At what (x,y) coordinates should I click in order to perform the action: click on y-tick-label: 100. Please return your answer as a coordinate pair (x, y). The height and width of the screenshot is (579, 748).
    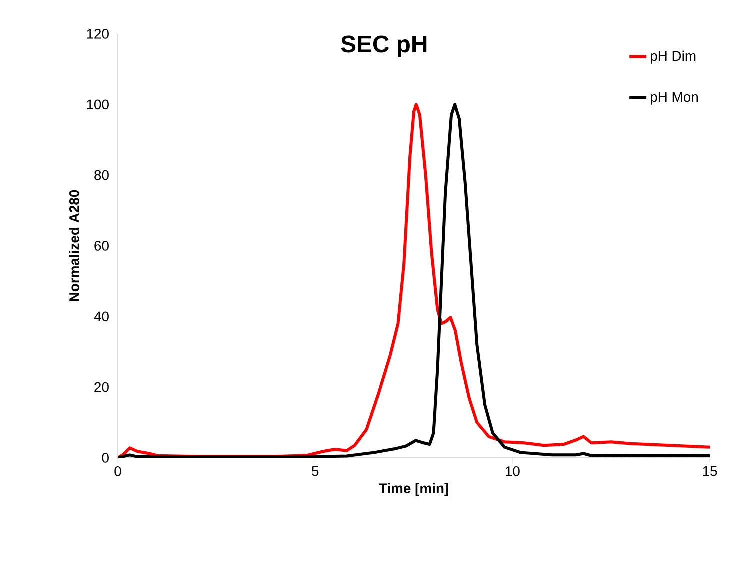
    Looking at the image, I should click on (98, 105).